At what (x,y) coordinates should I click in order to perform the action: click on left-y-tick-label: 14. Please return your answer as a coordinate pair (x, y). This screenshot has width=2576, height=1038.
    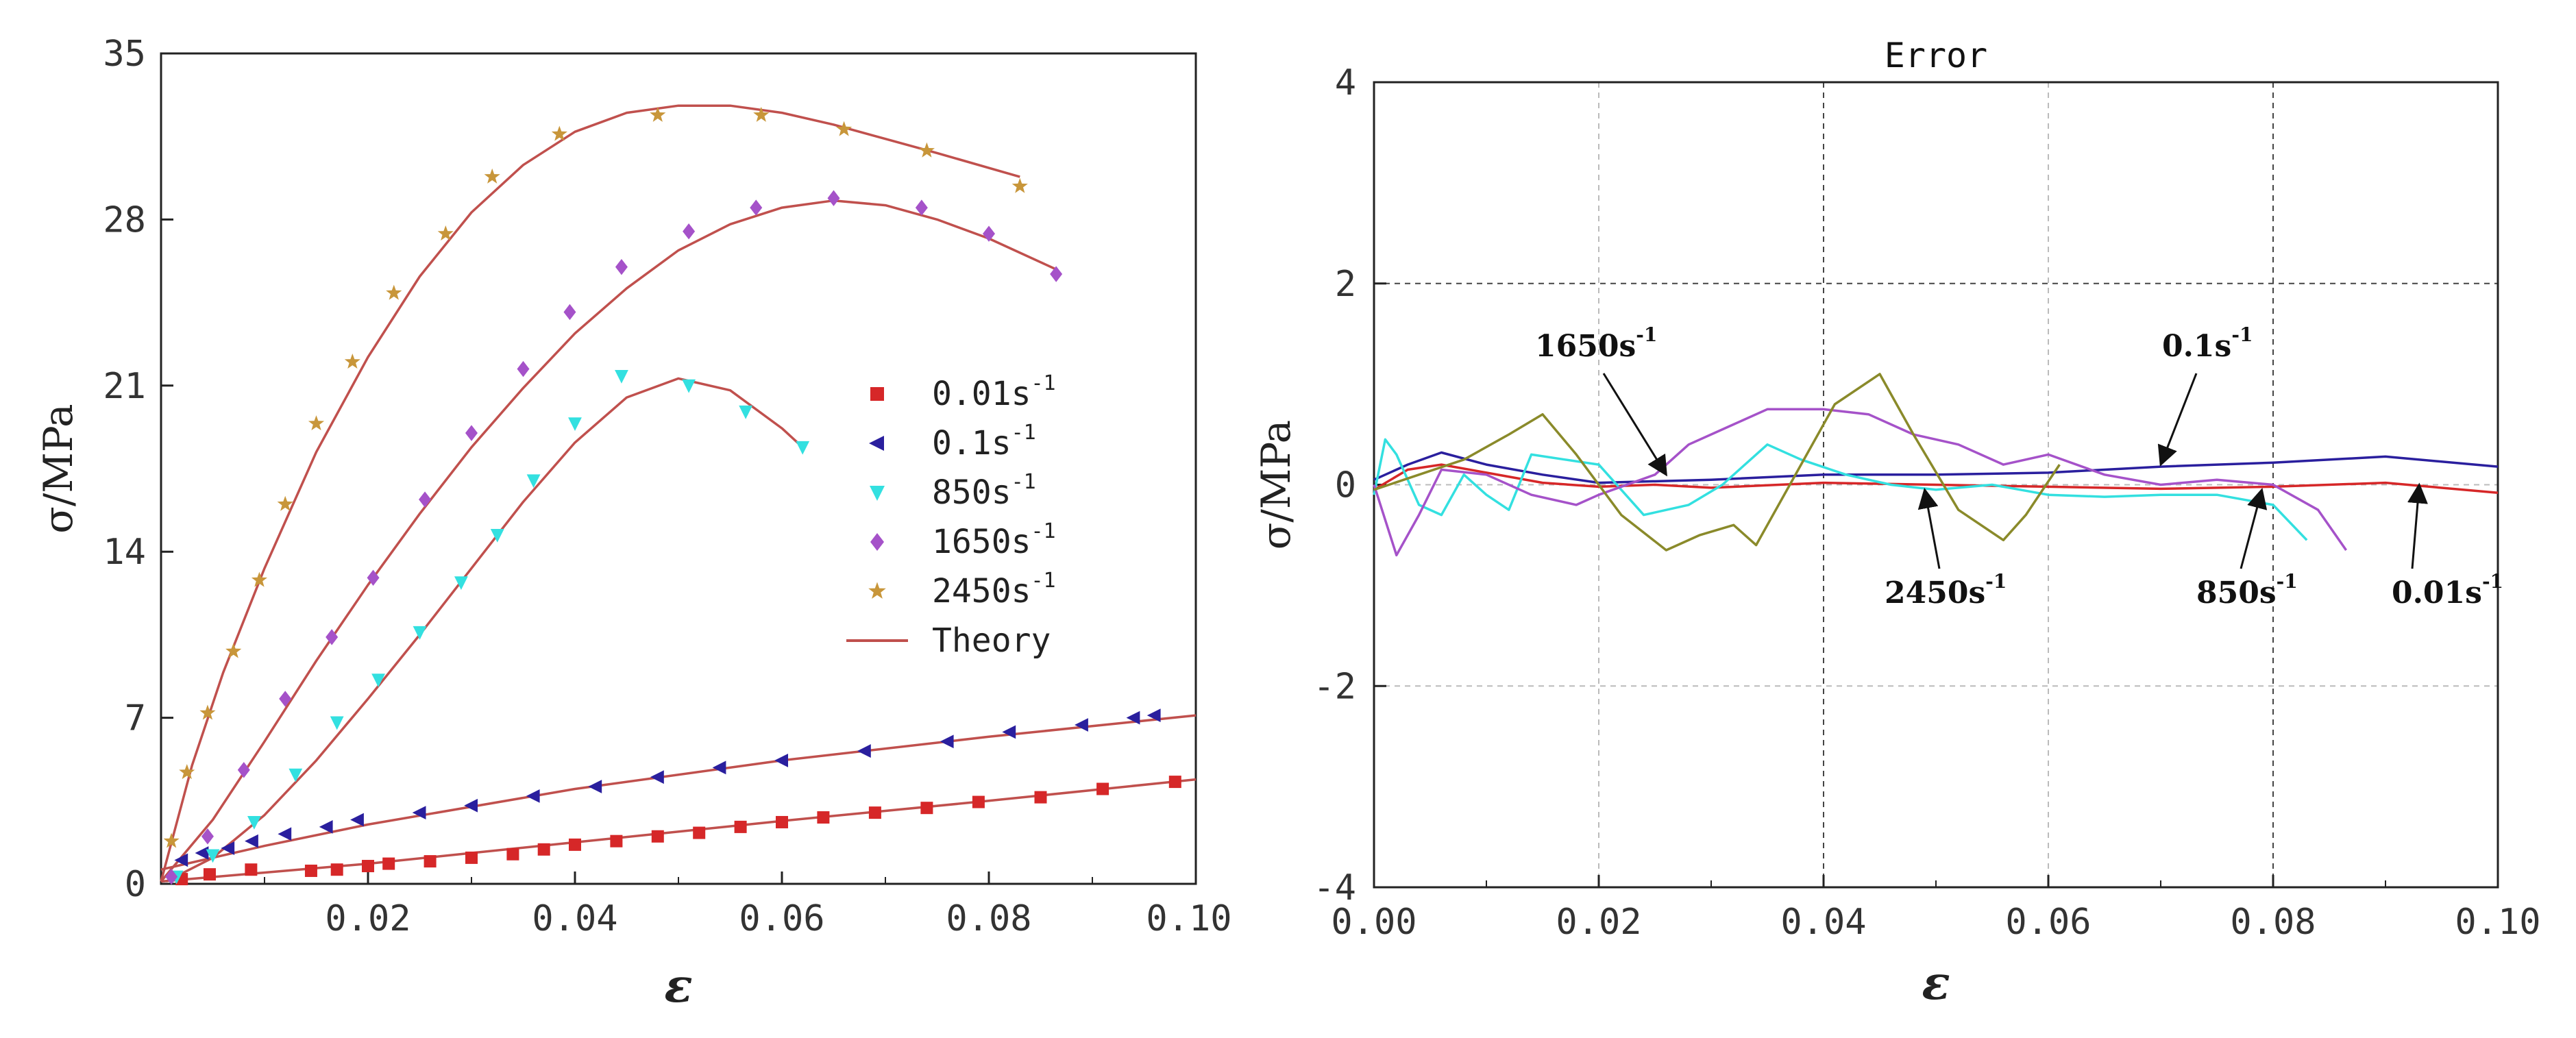
    Looking at the image, I should click on (125, 553).